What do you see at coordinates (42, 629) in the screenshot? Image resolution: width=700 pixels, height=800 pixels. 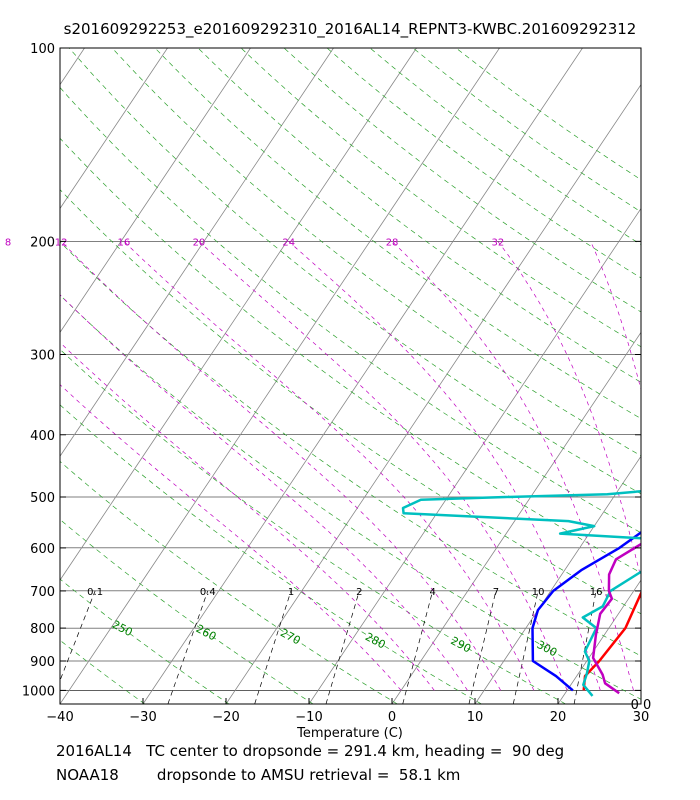 I see `y-tick-label: 800` at bounding box center [42, 629].